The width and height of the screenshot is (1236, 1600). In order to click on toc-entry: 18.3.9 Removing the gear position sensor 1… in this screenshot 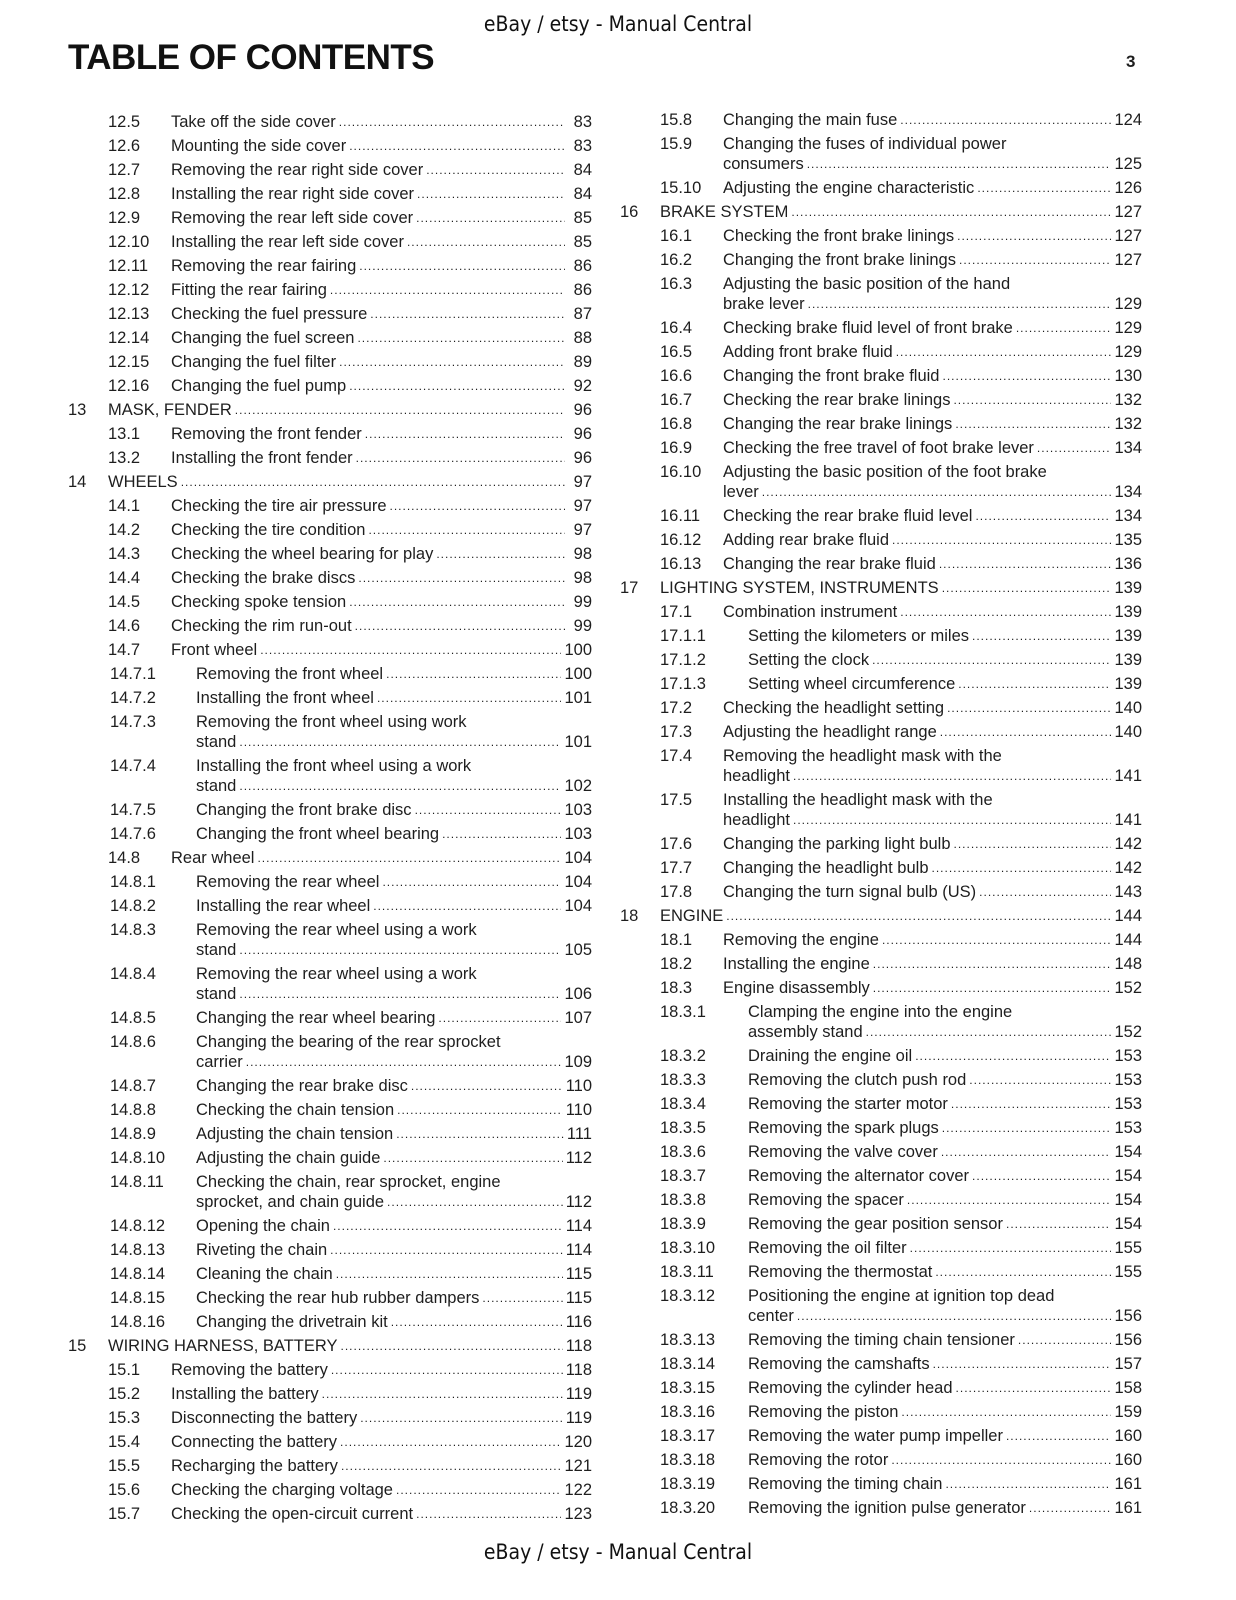, I will do `click(881, 1224)`.